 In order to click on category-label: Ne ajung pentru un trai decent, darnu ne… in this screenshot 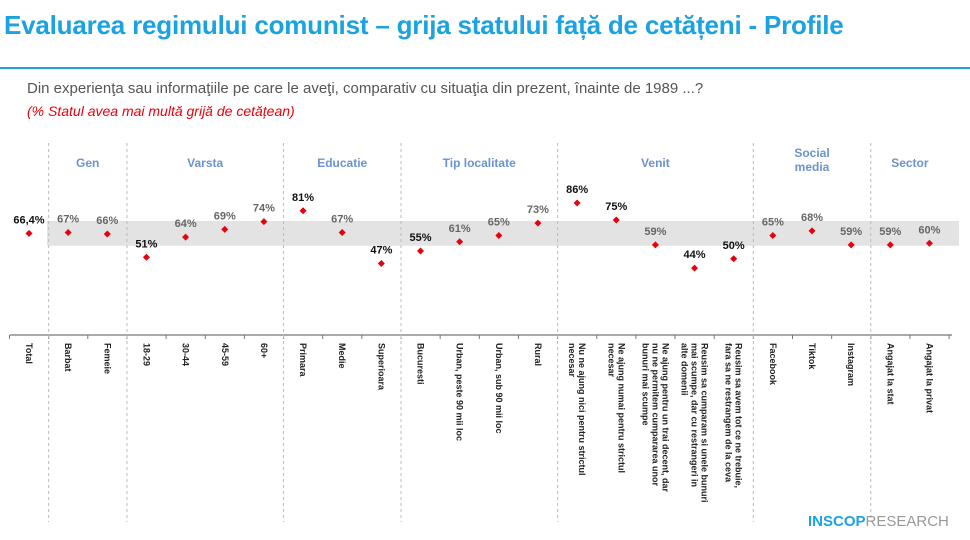, I will do `click(655, 418)`.